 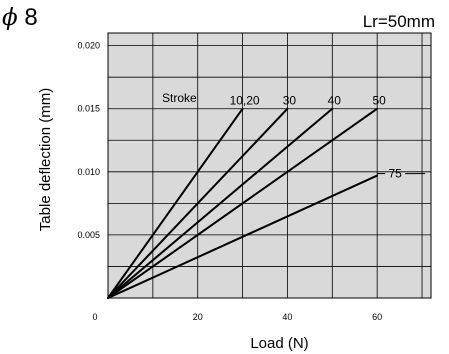 What do you see at coordinates (198, 317) in the screenshot?
I see `x-tick-label: 20` at bounding box center [198, 317].